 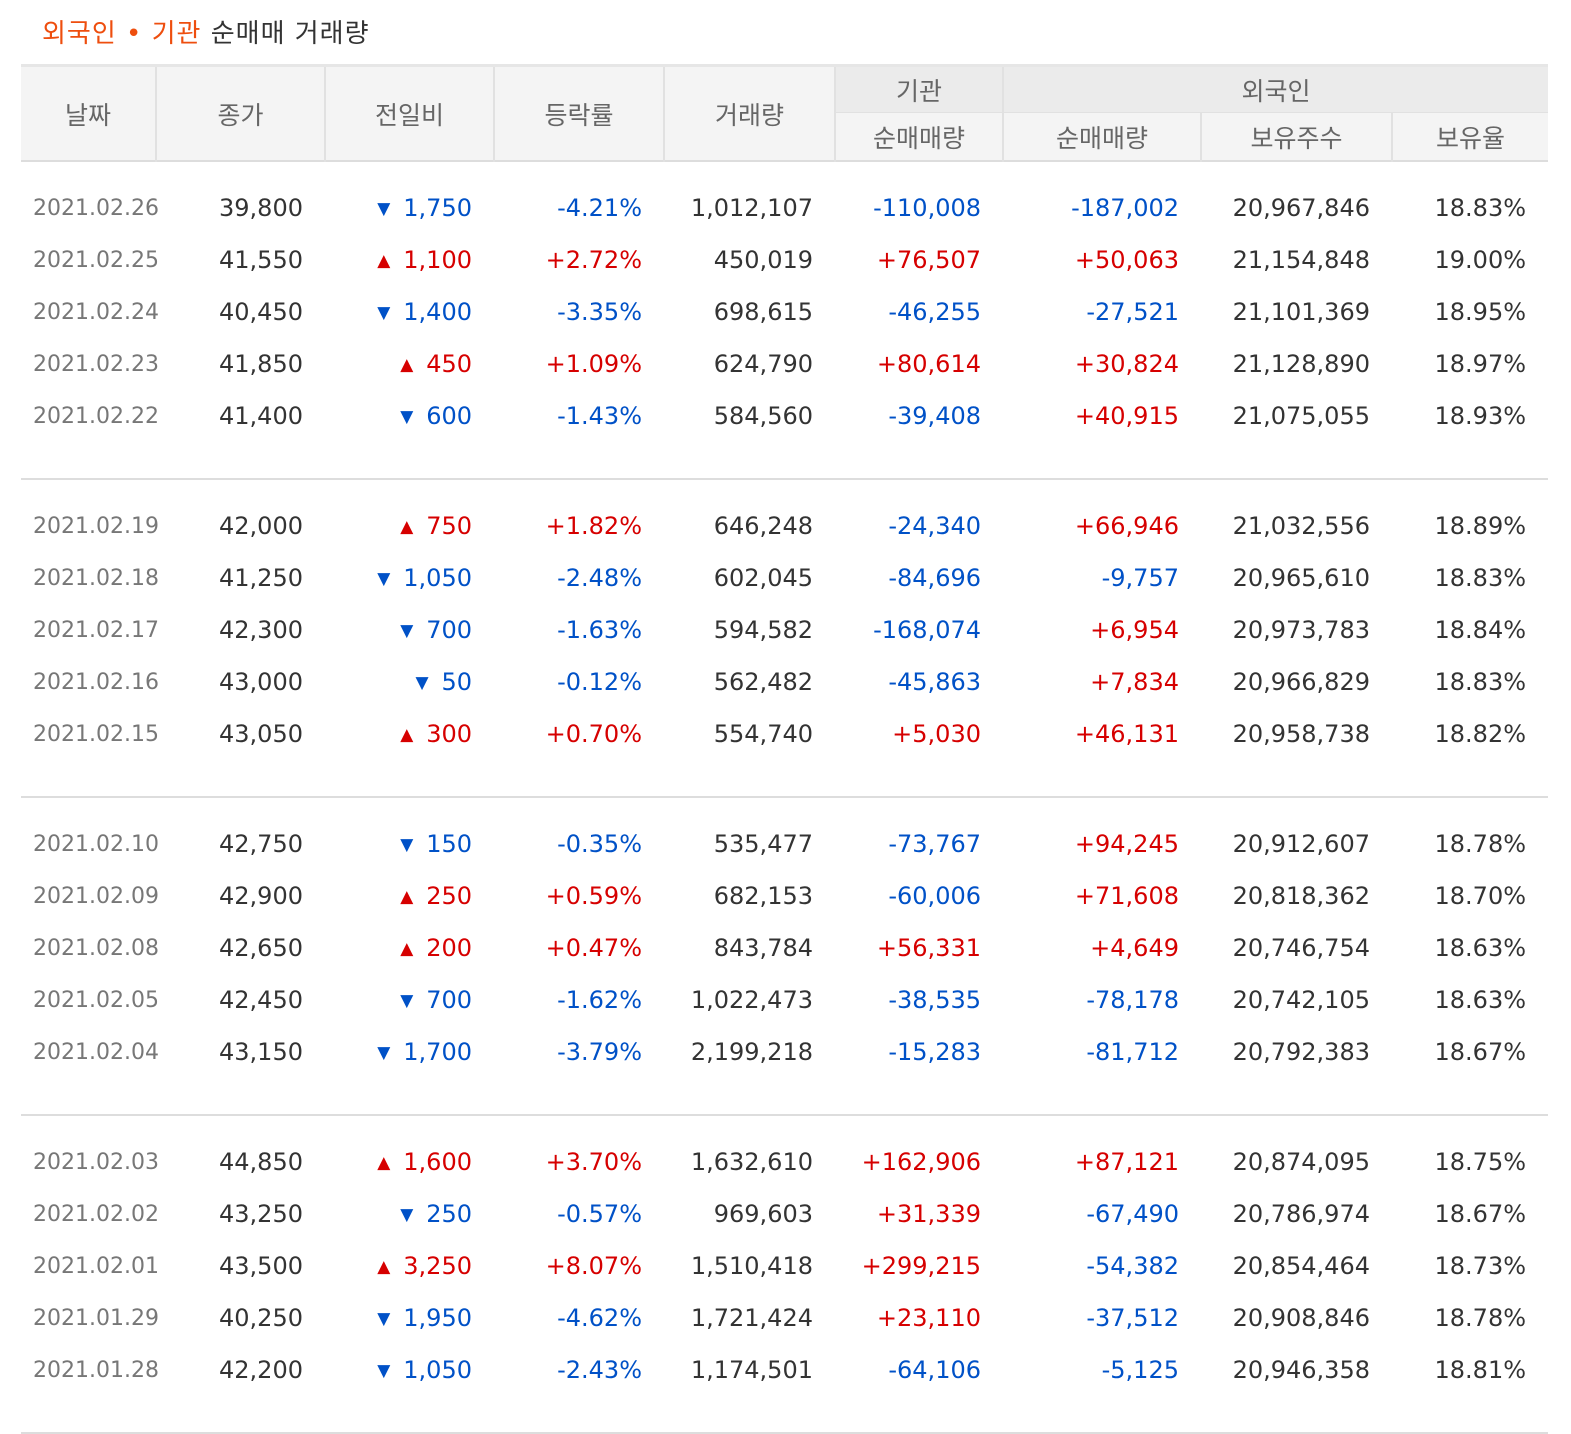 I want to click on close-cell: 43,500, so click(x=261, y=1266).